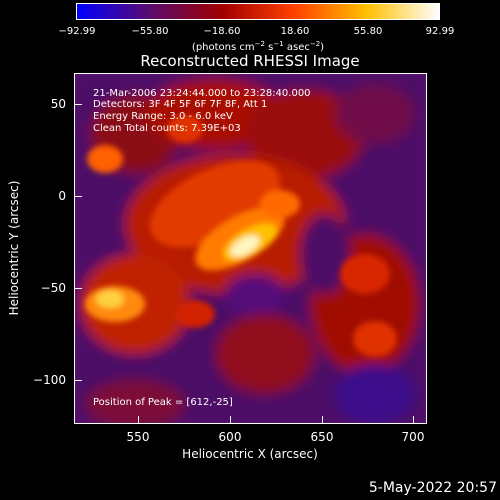  I want to click on energy-range-label: Energy Range: 3.0 - 6.0 keV, so click(163, 116).